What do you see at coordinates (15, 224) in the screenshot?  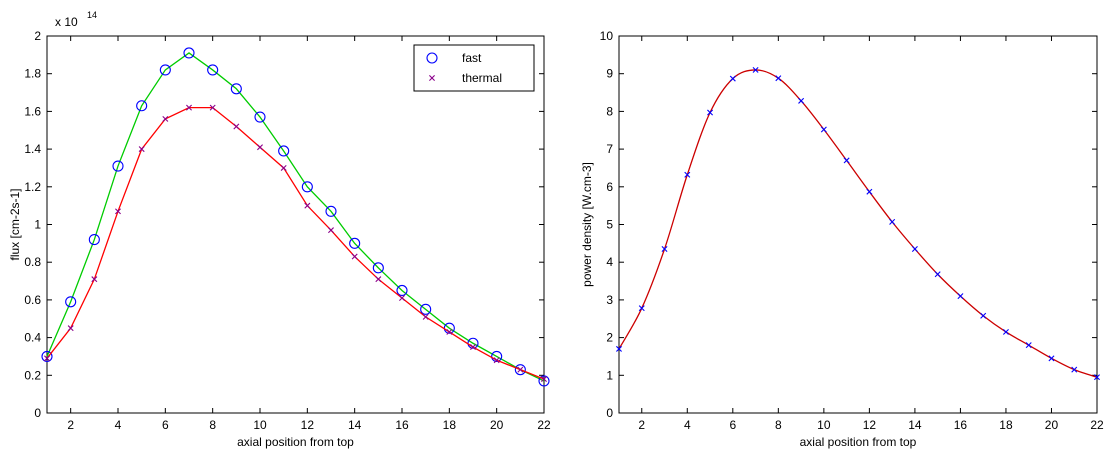 I see `y-axis-label: flux [cm-2s-1]` at bounding box center [15, 224].